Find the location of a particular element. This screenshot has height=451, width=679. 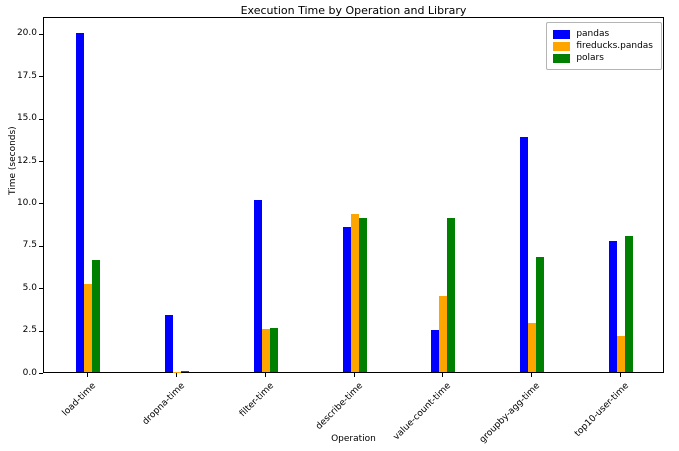

bar-pandas-filter-time is located at coordinates (258, 285).